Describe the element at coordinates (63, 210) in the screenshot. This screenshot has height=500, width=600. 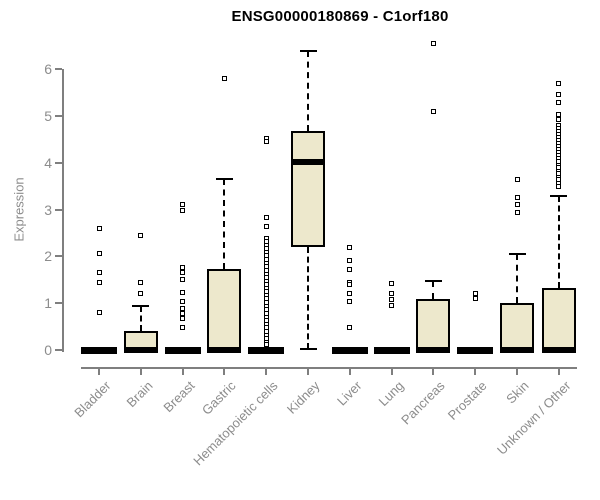
I see `y-axis-line` at that location.